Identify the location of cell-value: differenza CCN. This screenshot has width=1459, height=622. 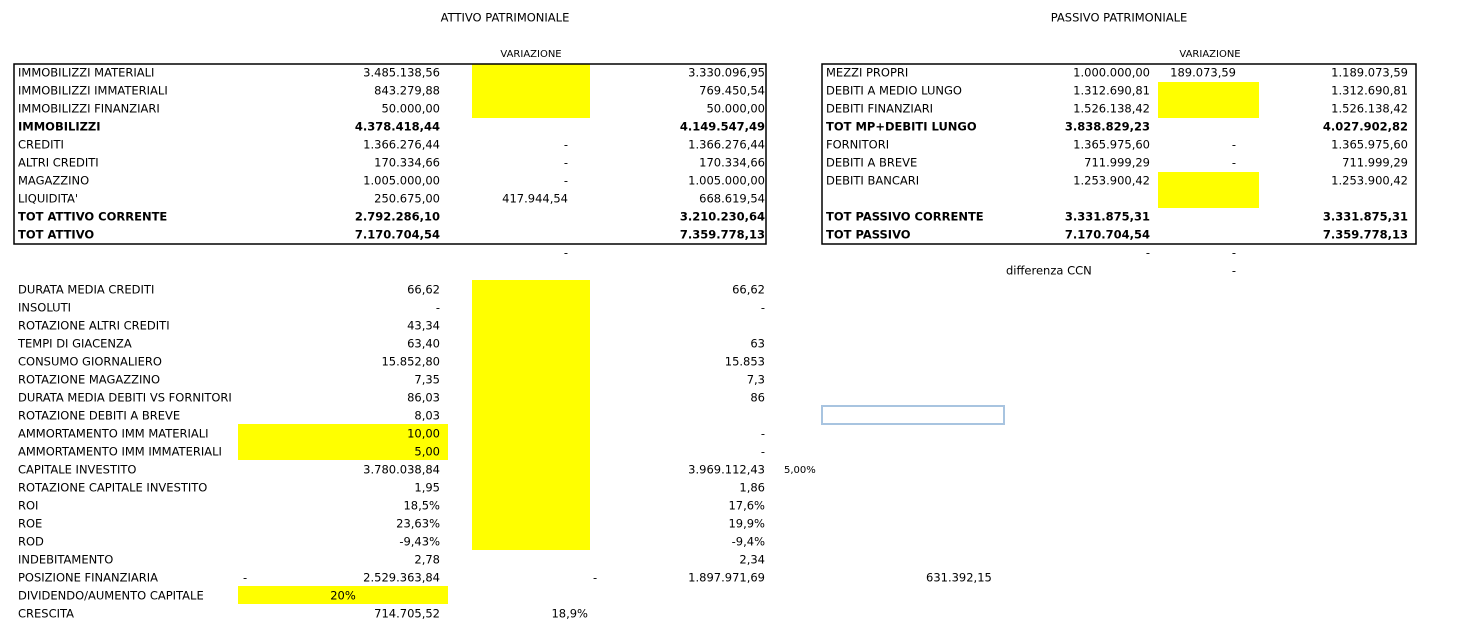
(1049, 271).